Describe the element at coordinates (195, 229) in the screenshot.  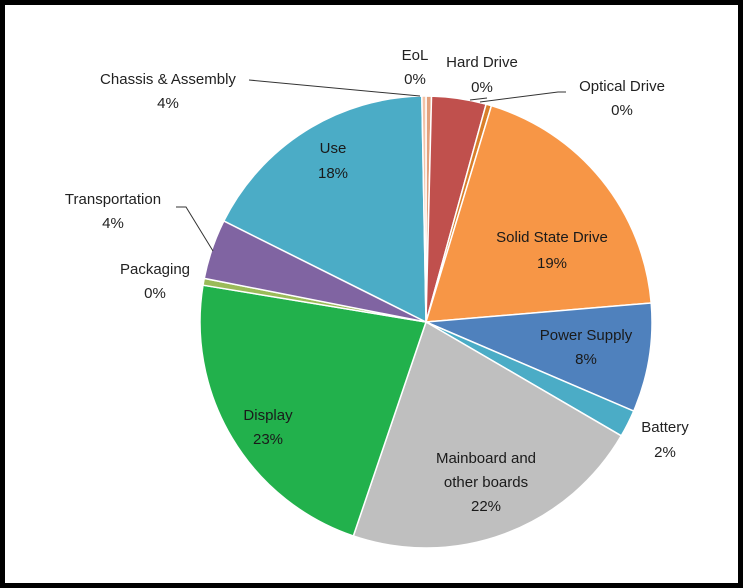
I see `leader-line-transportation` at that location.